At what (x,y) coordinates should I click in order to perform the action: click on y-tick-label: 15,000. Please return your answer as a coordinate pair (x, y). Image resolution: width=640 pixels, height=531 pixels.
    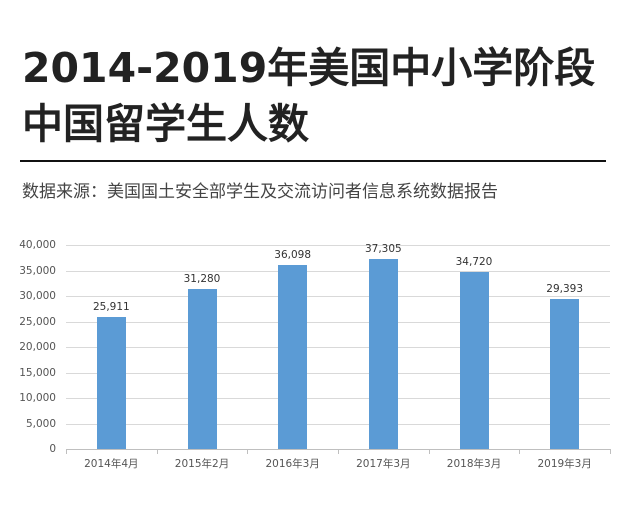
    Looking at the image, I should click on (37, 372).